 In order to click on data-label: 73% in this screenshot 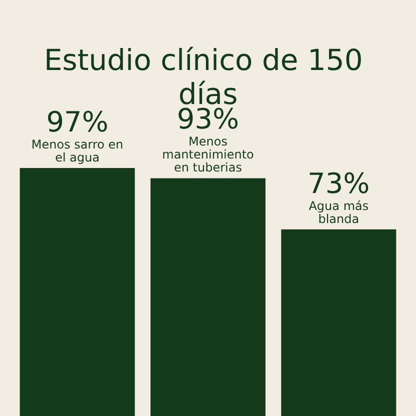, I will do `click(339, 183)`.